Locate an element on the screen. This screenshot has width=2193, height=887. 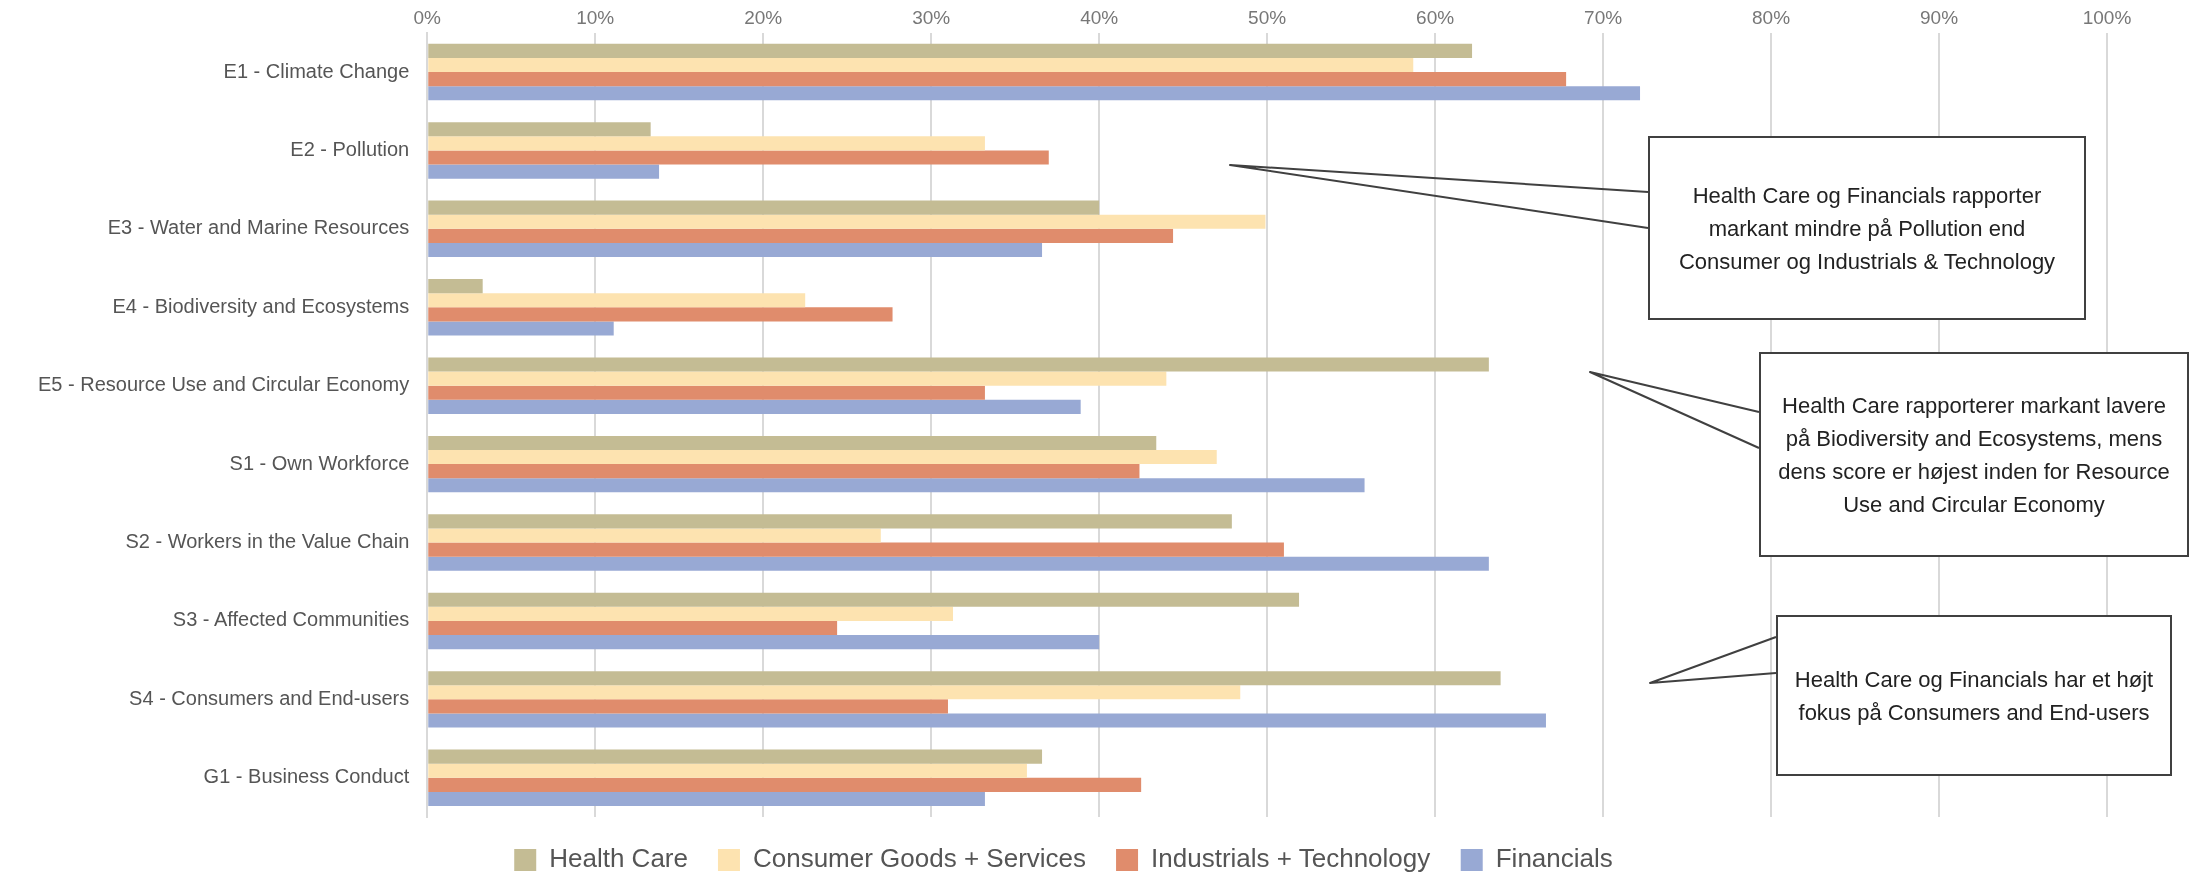
callout-box: Health Care og Financials rapporter markant mindre på Pollution end Consumer og Industrials & Technology is located at coordinates (1658, 228).